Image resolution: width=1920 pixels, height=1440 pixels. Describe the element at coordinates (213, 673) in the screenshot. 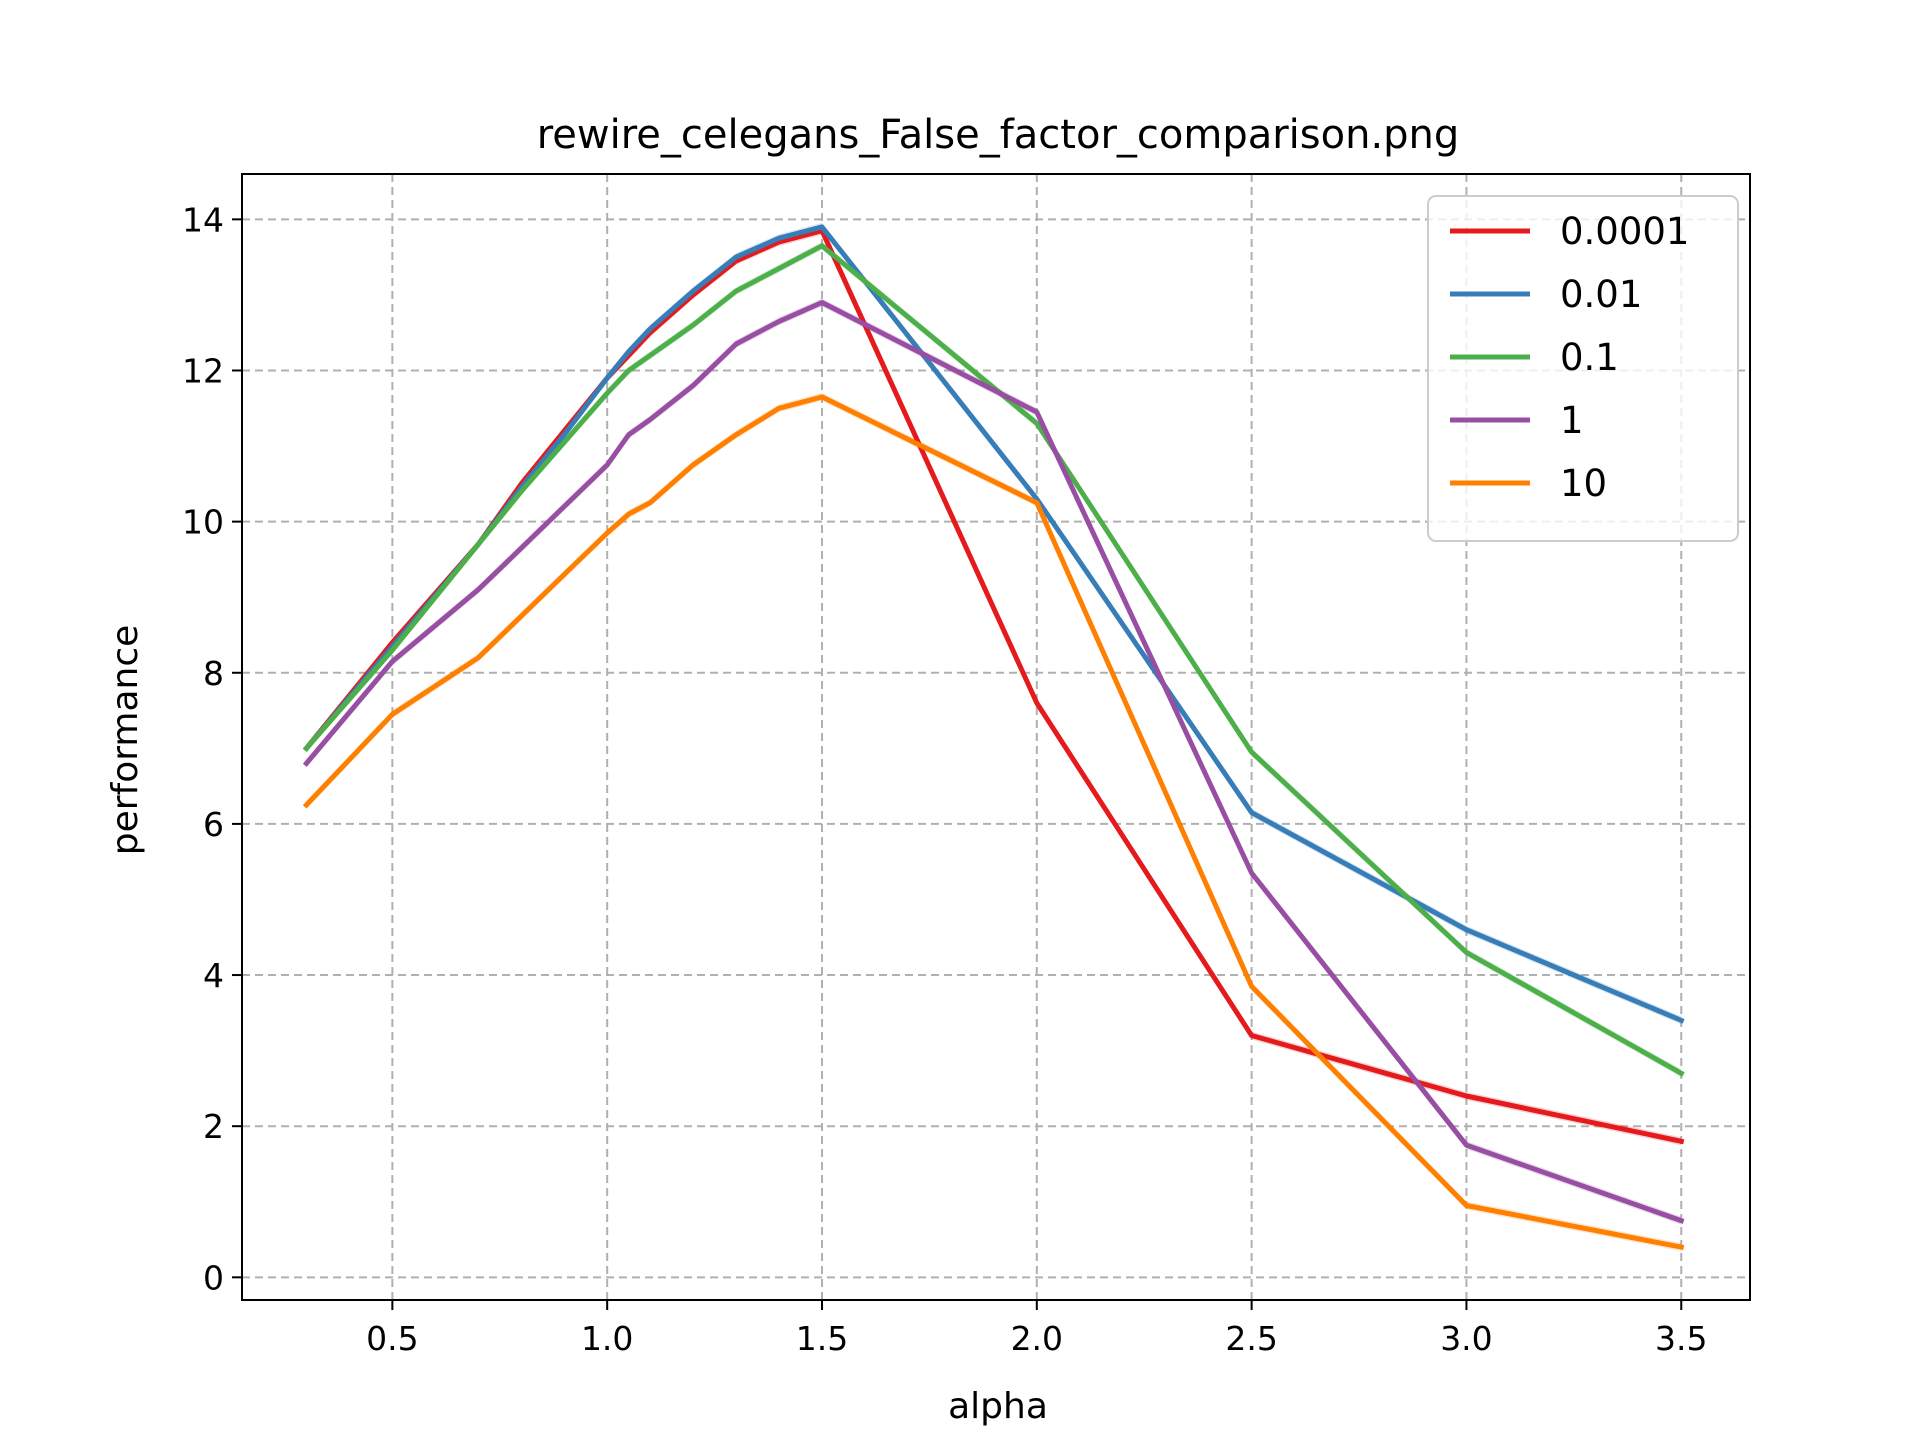

I see `y-tick-label: 8` at that location.